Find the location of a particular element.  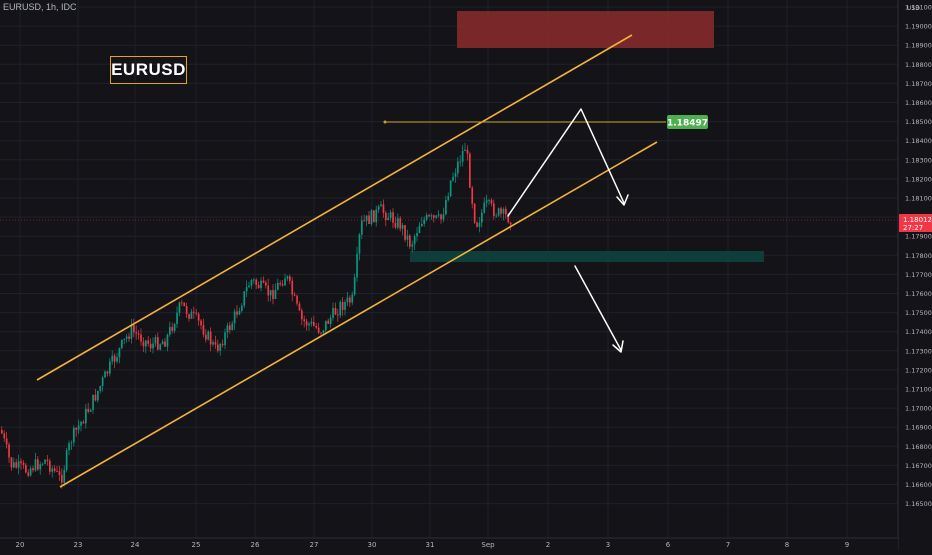

resistance-zone is located at coordinates (585, 29).